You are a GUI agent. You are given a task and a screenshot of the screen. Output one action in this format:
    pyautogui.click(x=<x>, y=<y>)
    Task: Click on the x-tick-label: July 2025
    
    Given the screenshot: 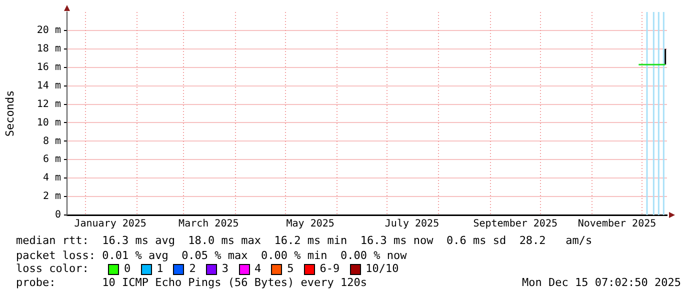 What is the action you would take?
    pyautogui.click(x=412, y=224)
    